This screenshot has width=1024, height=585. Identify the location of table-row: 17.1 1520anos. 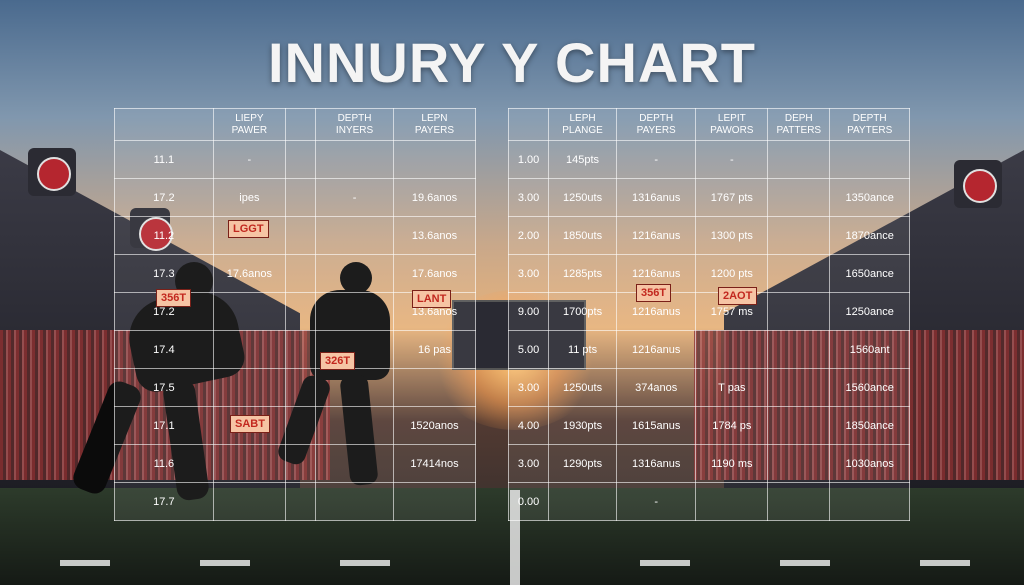
(295, 425).